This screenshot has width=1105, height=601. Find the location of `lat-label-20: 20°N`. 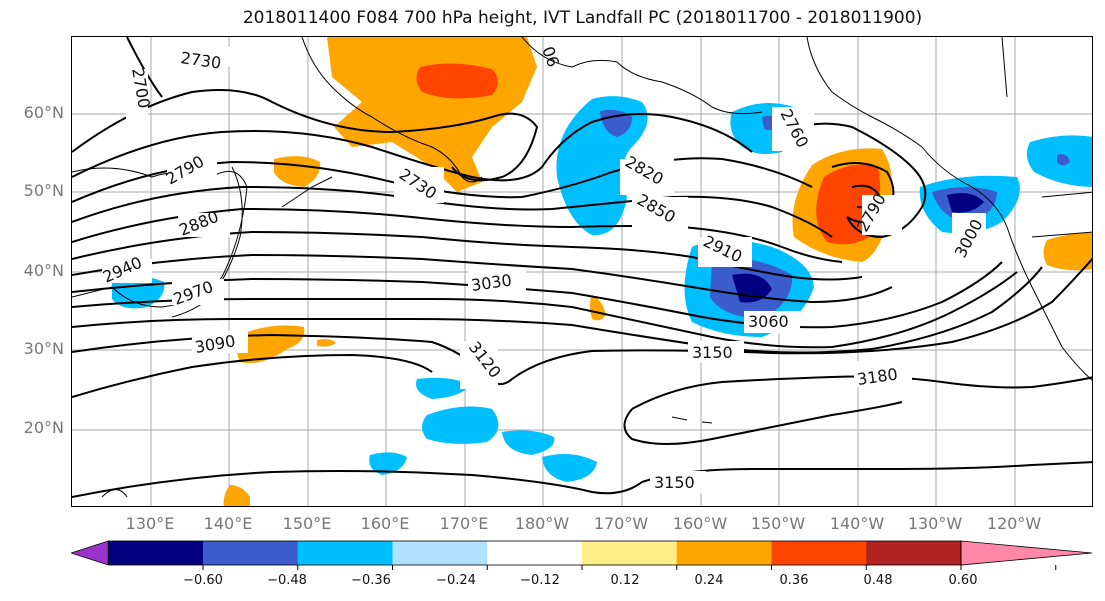

lat-label-20: 20°N is located at coordinates (43, 427).